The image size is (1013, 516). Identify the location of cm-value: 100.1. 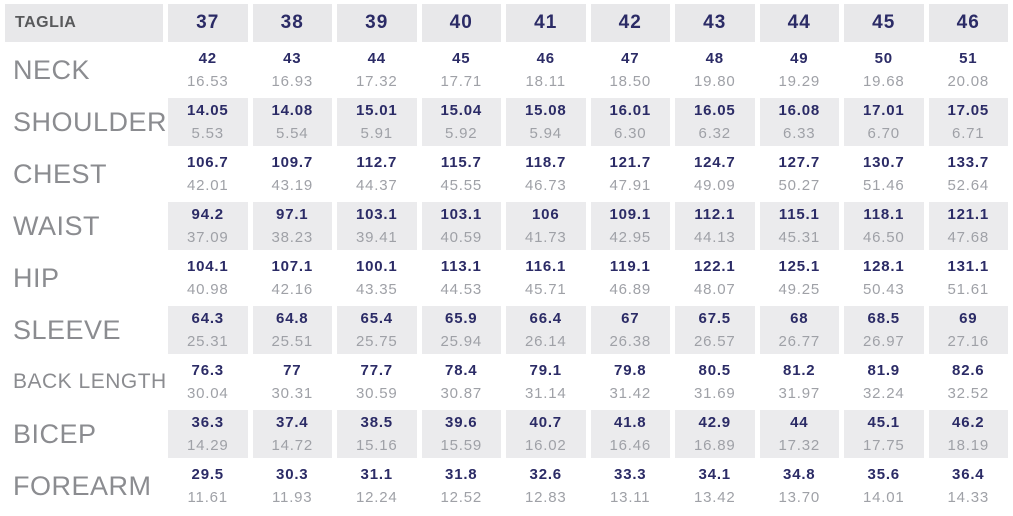
(376, 266).